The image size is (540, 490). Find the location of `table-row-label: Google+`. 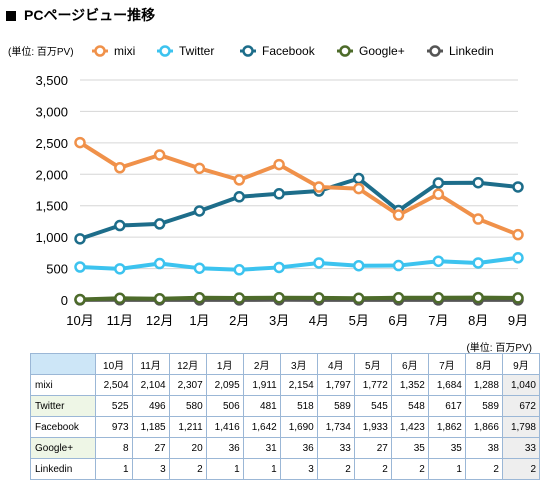

table-row-label: Google+ is located at coordinates (63, 448).